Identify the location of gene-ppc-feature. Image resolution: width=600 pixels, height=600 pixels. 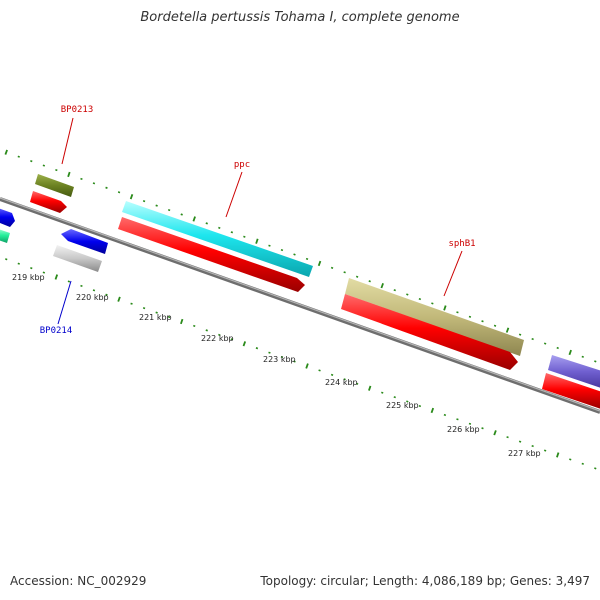
(217, 239).